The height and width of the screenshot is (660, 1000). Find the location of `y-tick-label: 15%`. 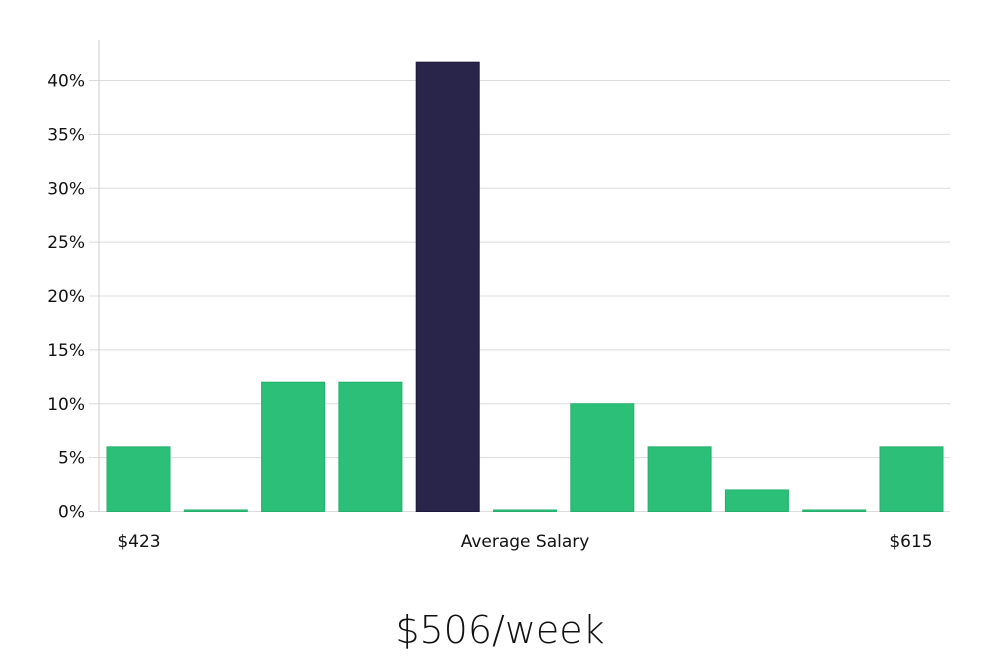

y-tick-label: 15% is located at coordinates (66, 351).